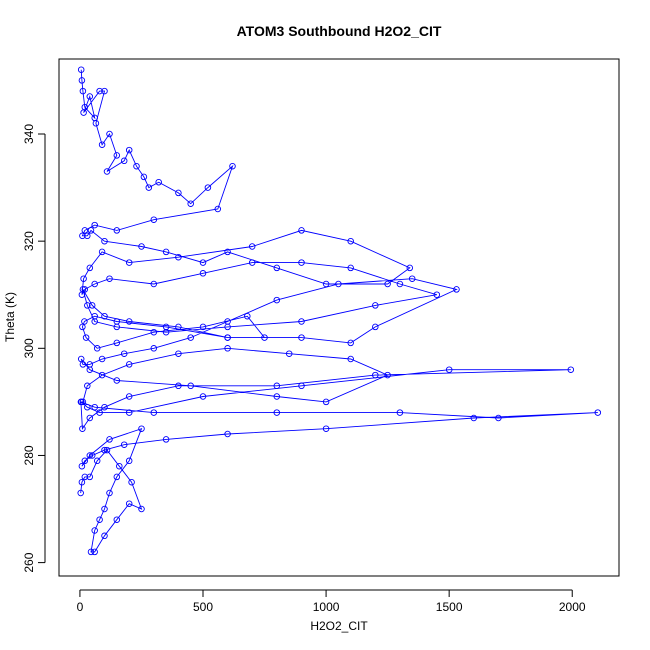 Image resolution: width=650 pixels, height=650 pixels. What do you see at coordinates (326, 607) in the screenshot?
I see `x-tick-label: 1000` at bounding box center [326, 607].